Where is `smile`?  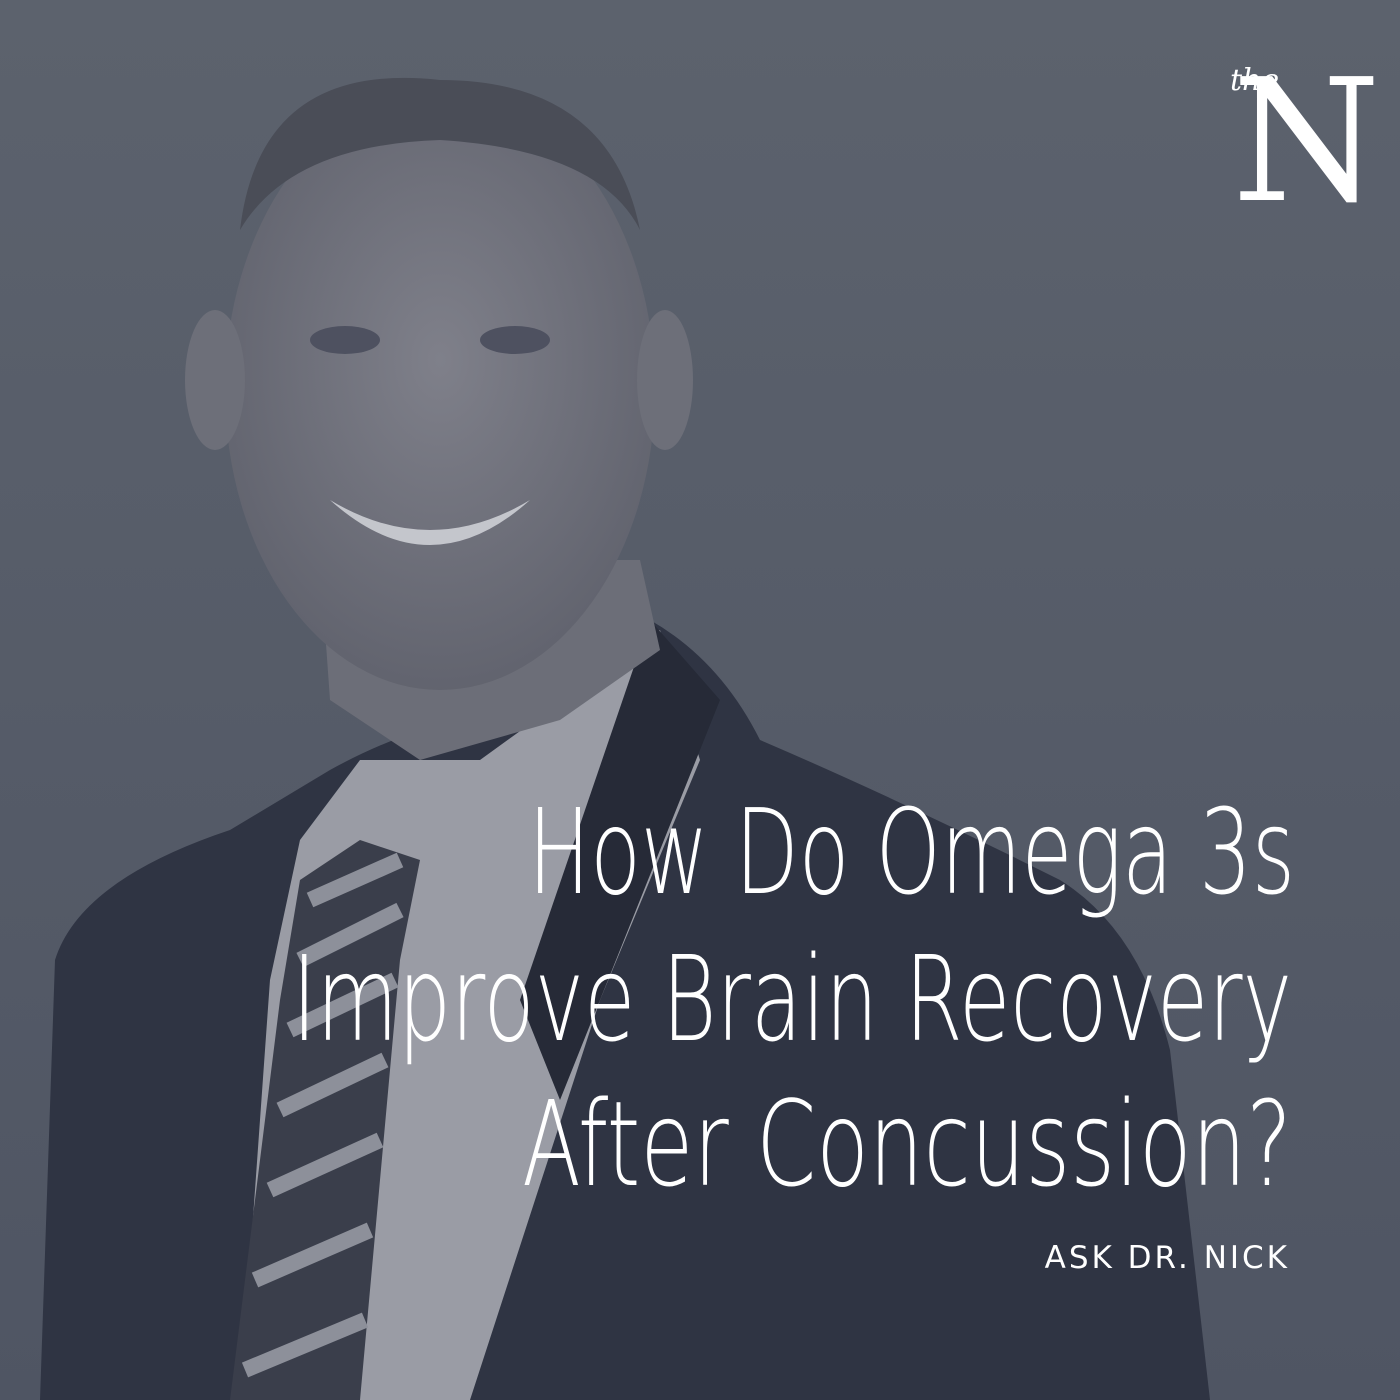 smile is located at coordinates (430, 522).